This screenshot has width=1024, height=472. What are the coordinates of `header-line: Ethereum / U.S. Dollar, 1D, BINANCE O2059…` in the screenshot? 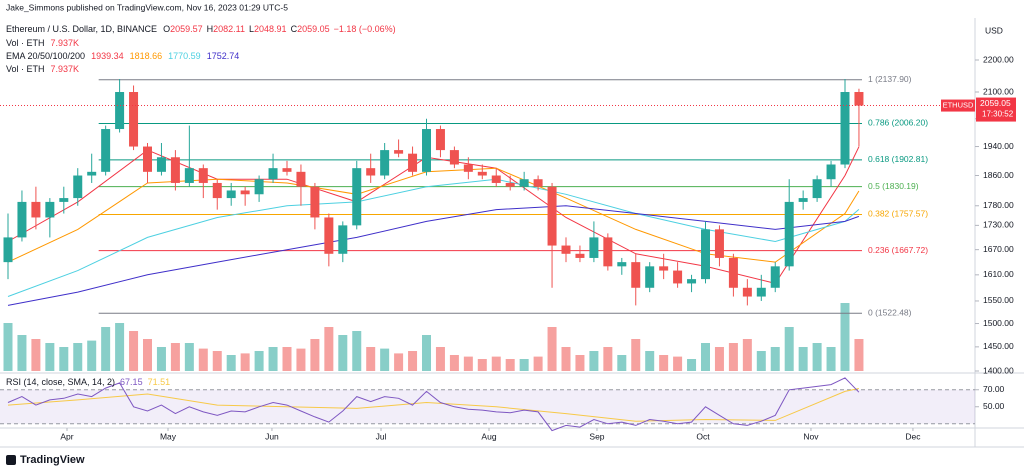 It's located at (201, 29).